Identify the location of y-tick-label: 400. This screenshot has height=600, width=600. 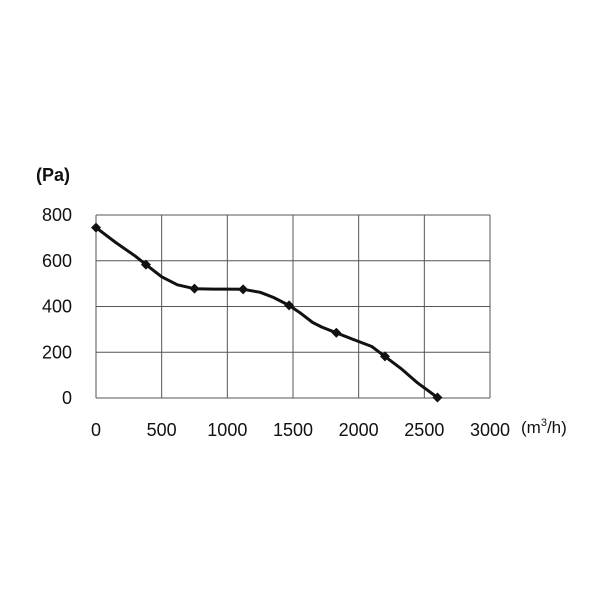
(57, 307).